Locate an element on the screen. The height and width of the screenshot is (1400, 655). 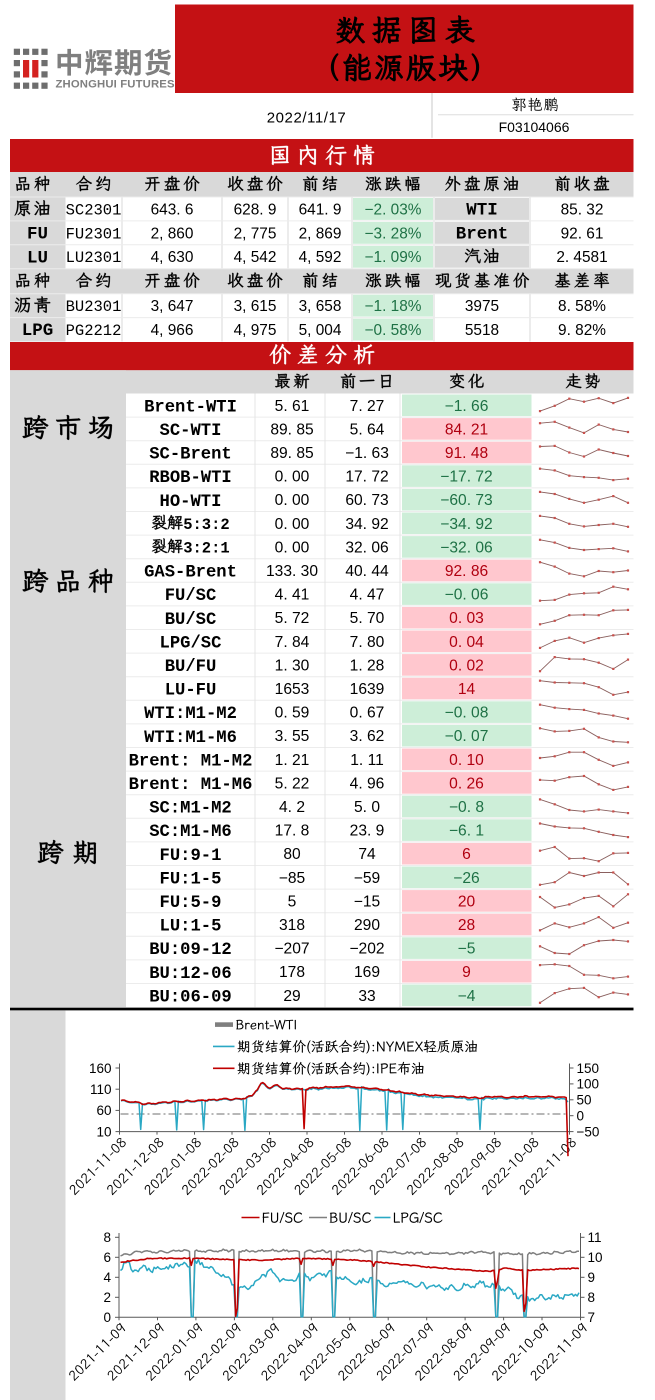
svg-text: −59 is located at coordinates (367, 878).